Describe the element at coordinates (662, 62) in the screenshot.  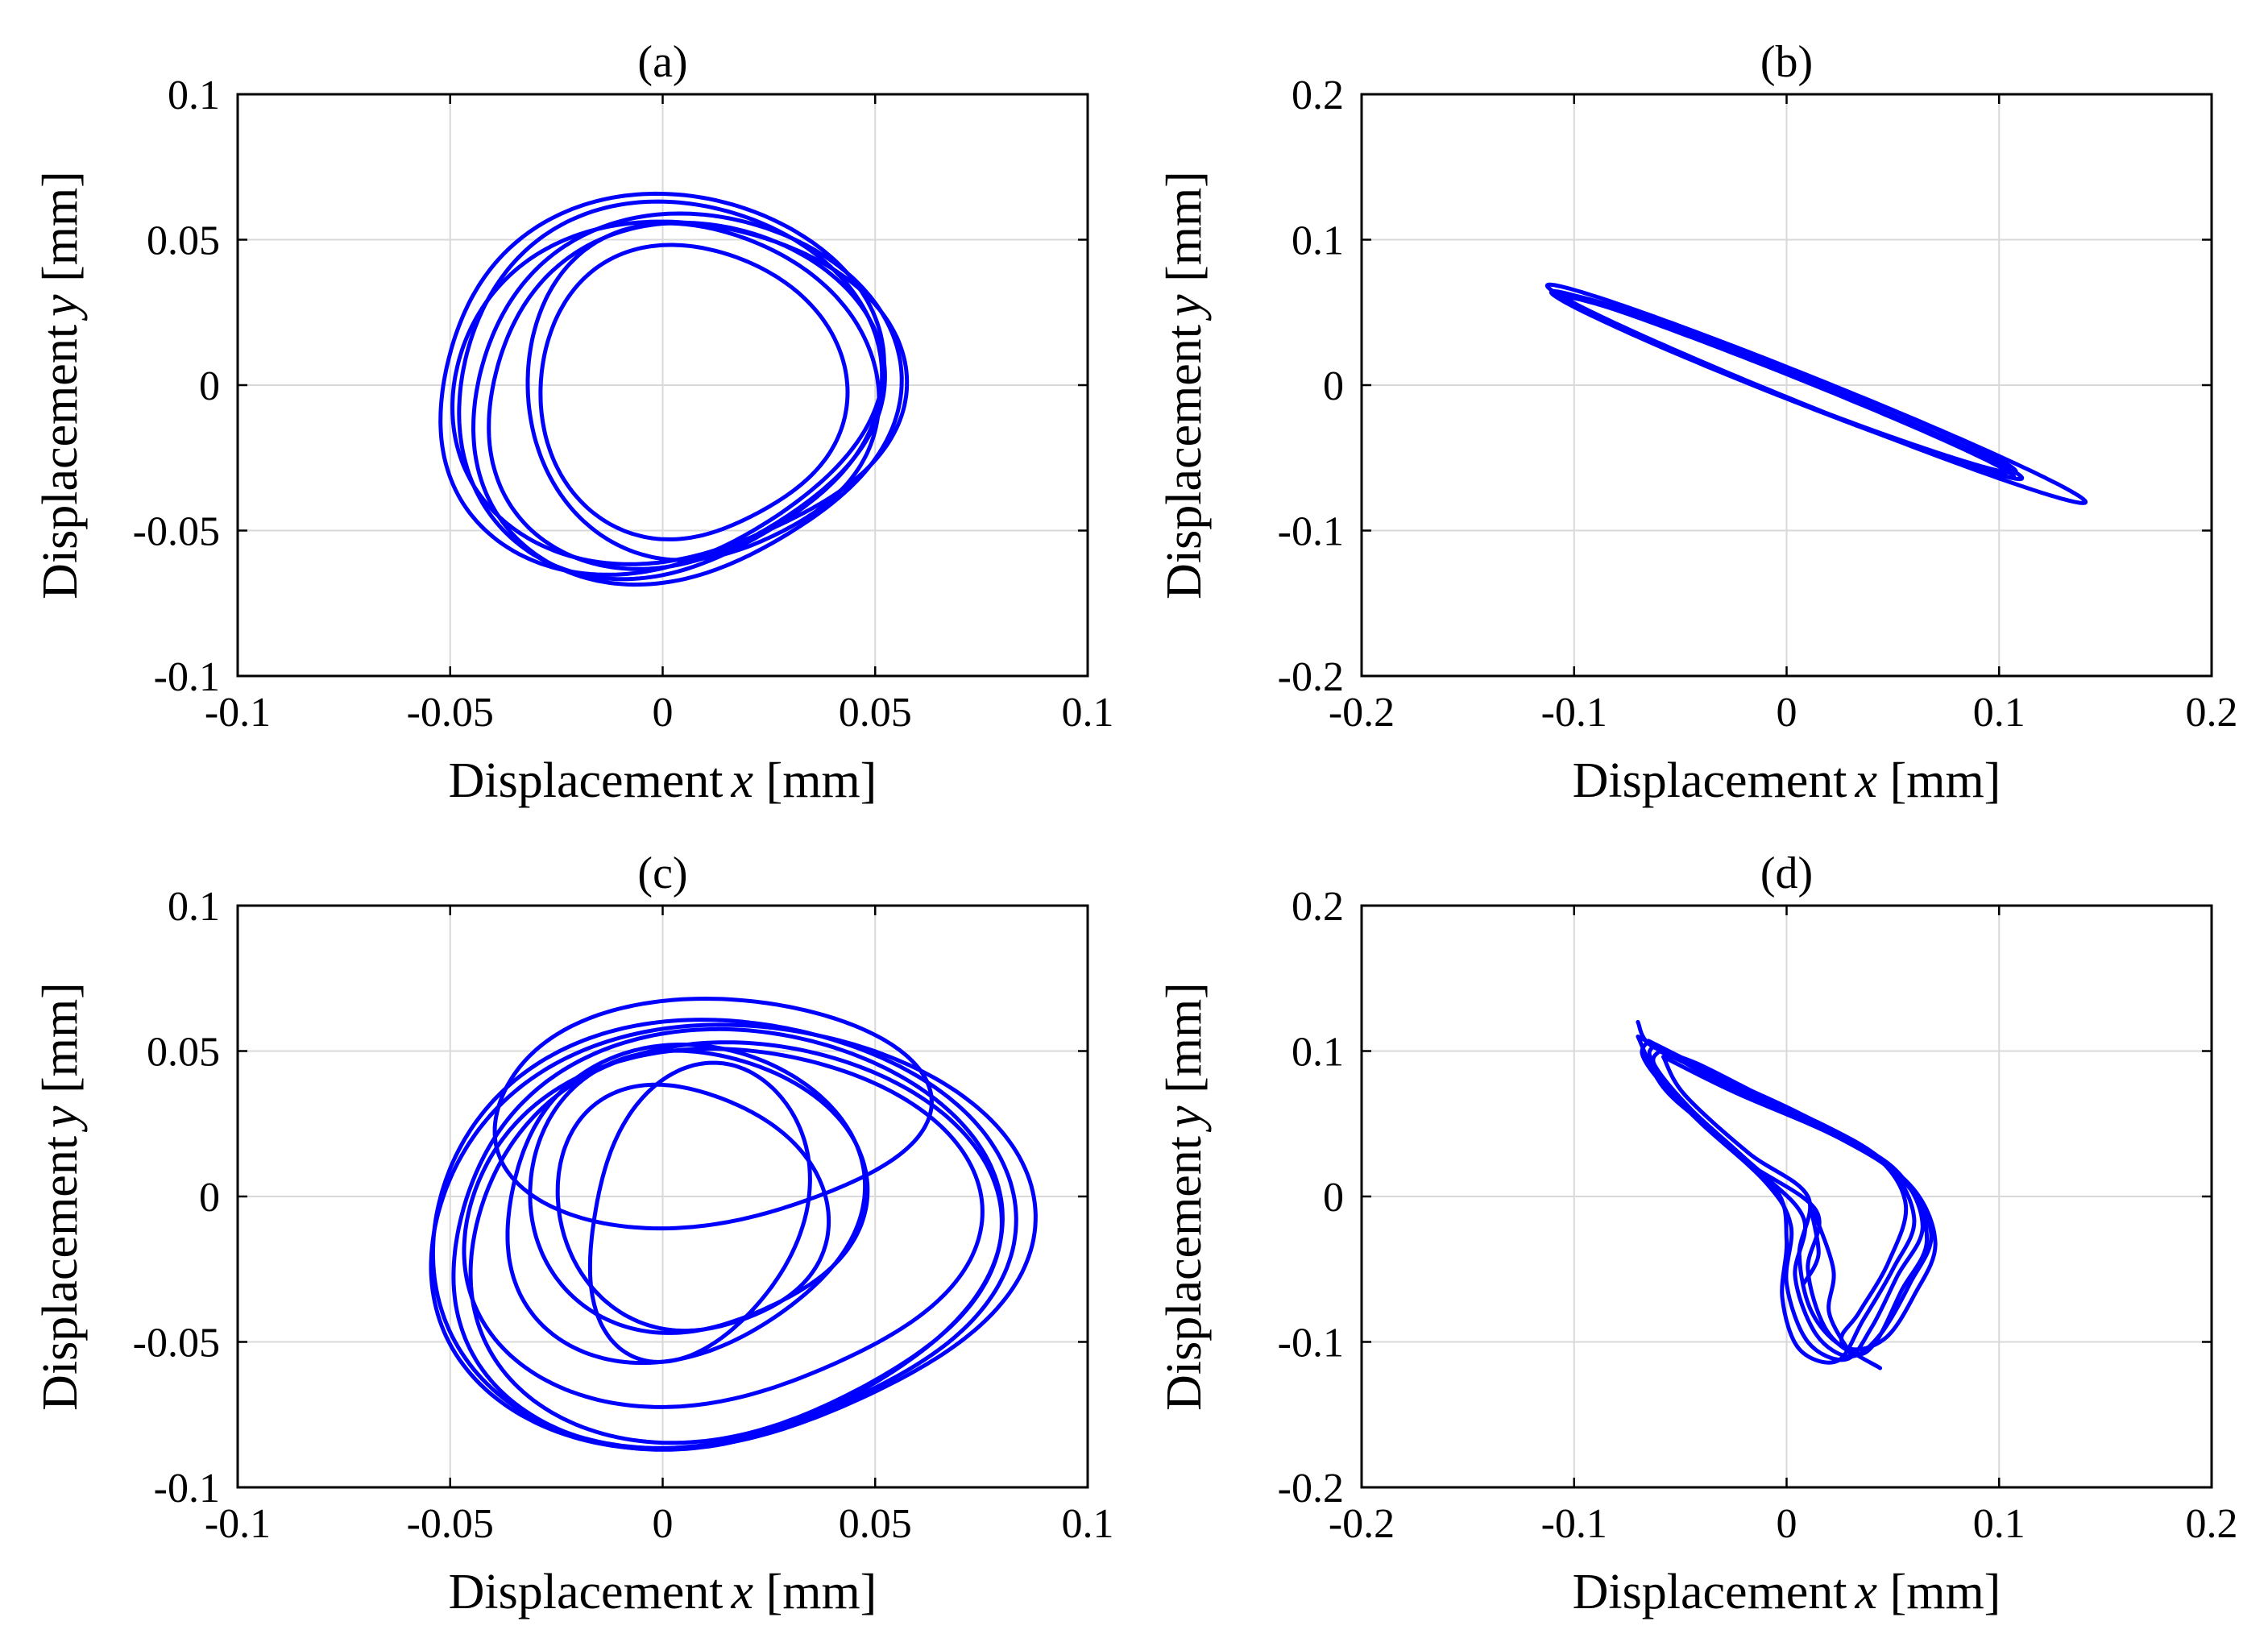
I see `panel-title: (a)` at that location.